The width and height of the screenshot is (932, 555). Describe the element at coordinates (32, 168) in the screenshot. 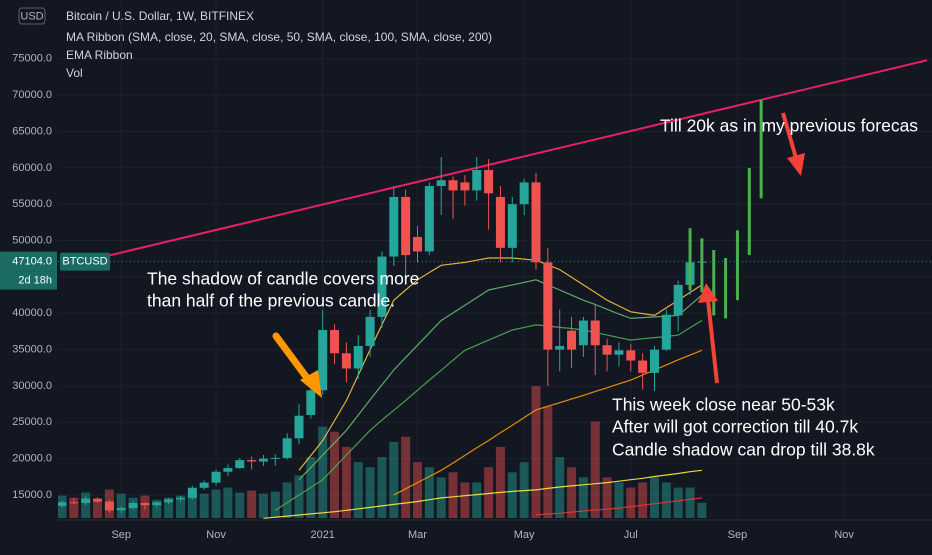

I see `y-tick-label: 60000.0` at that location.